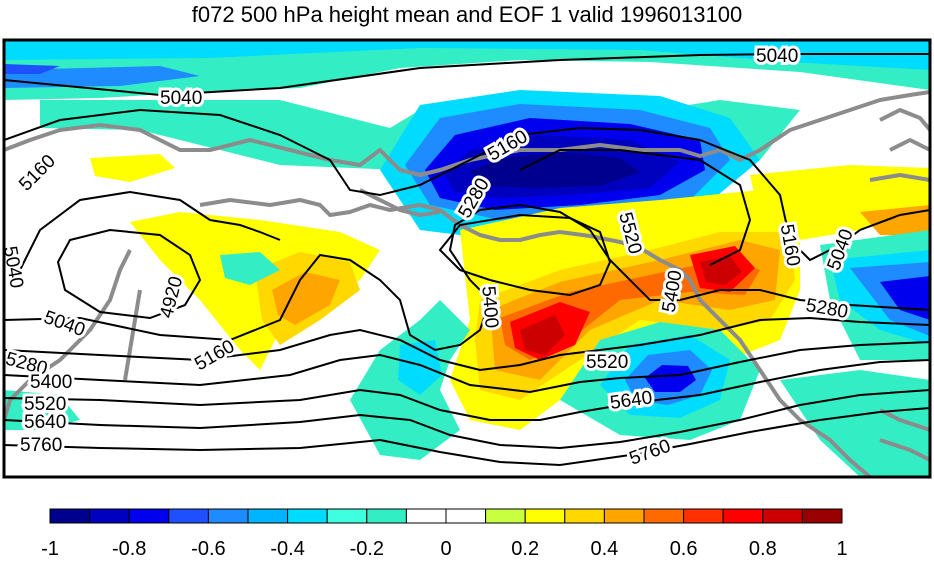  I want to click on colorbar, so click(446, 516).